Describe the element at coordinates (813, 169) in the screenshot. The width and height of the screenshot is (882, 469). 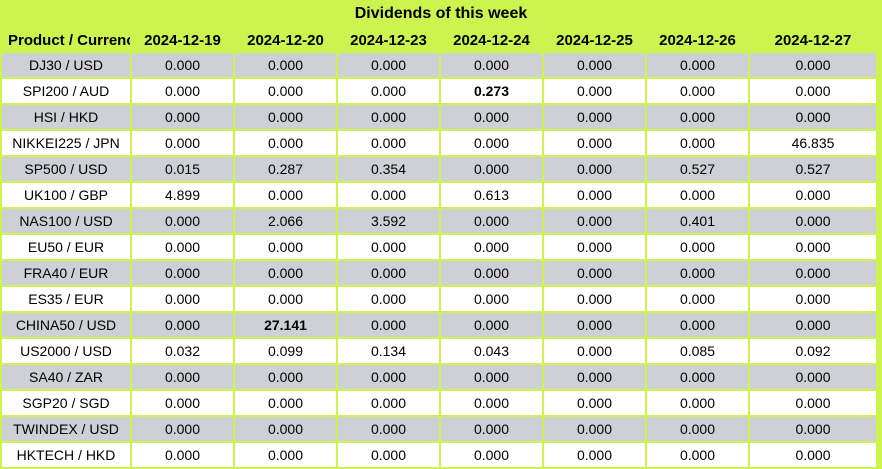
I see `dividend-value-cell: 0.527` at that location.